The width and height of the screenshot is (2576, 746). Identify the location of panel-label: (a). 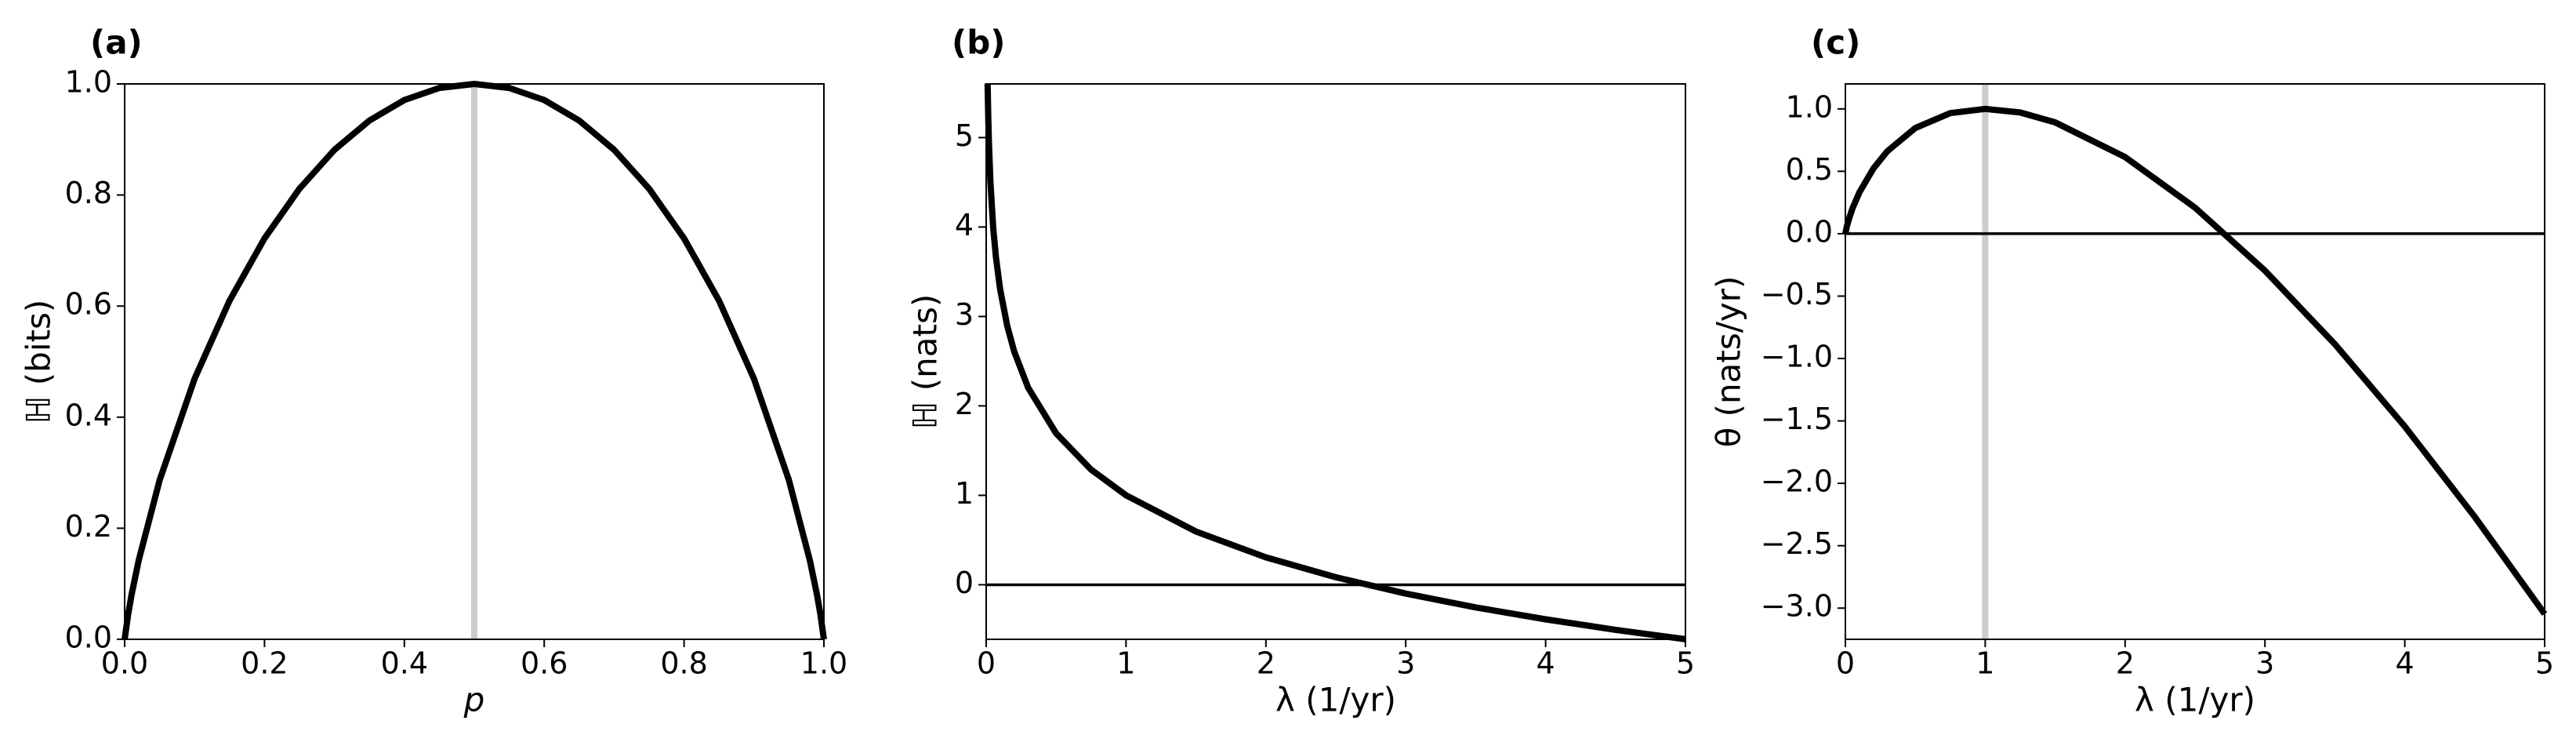
(117, 43).